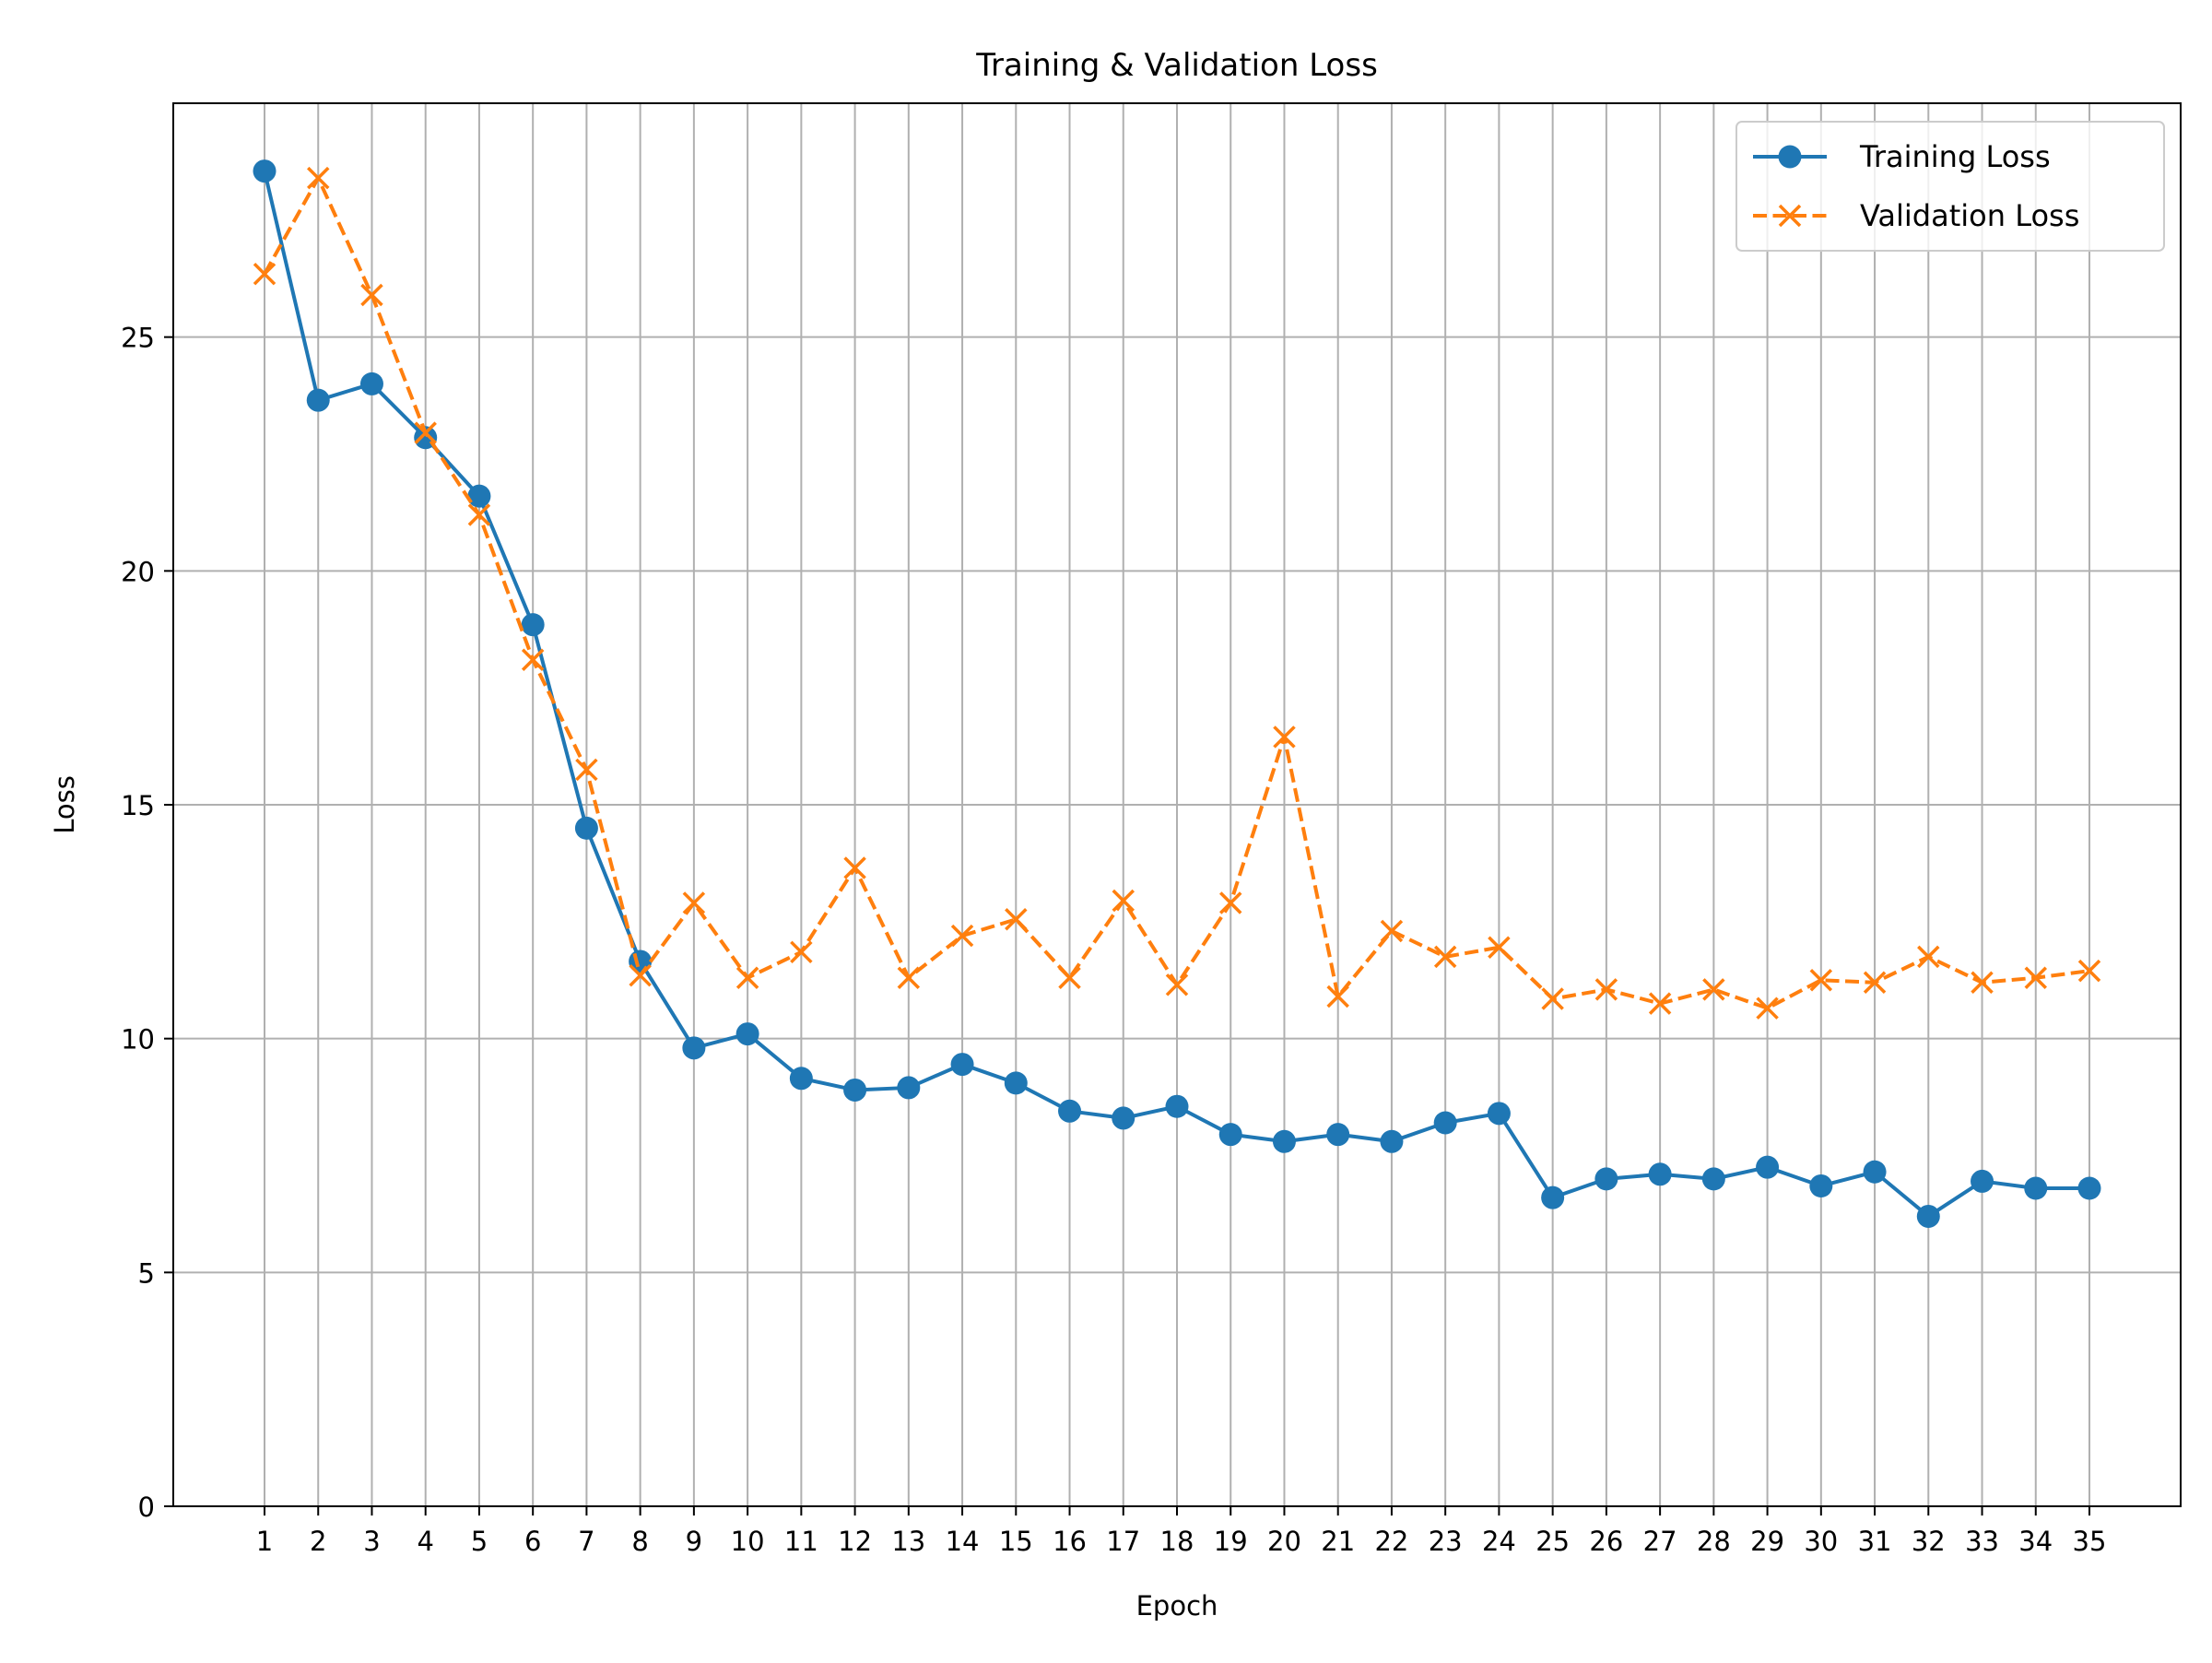 The width and height of the screenshot is (2212, 1663). Describe the element at coordinates (1982, 1541) in the screenshot. I see `x-tick-label: 33` at that location.